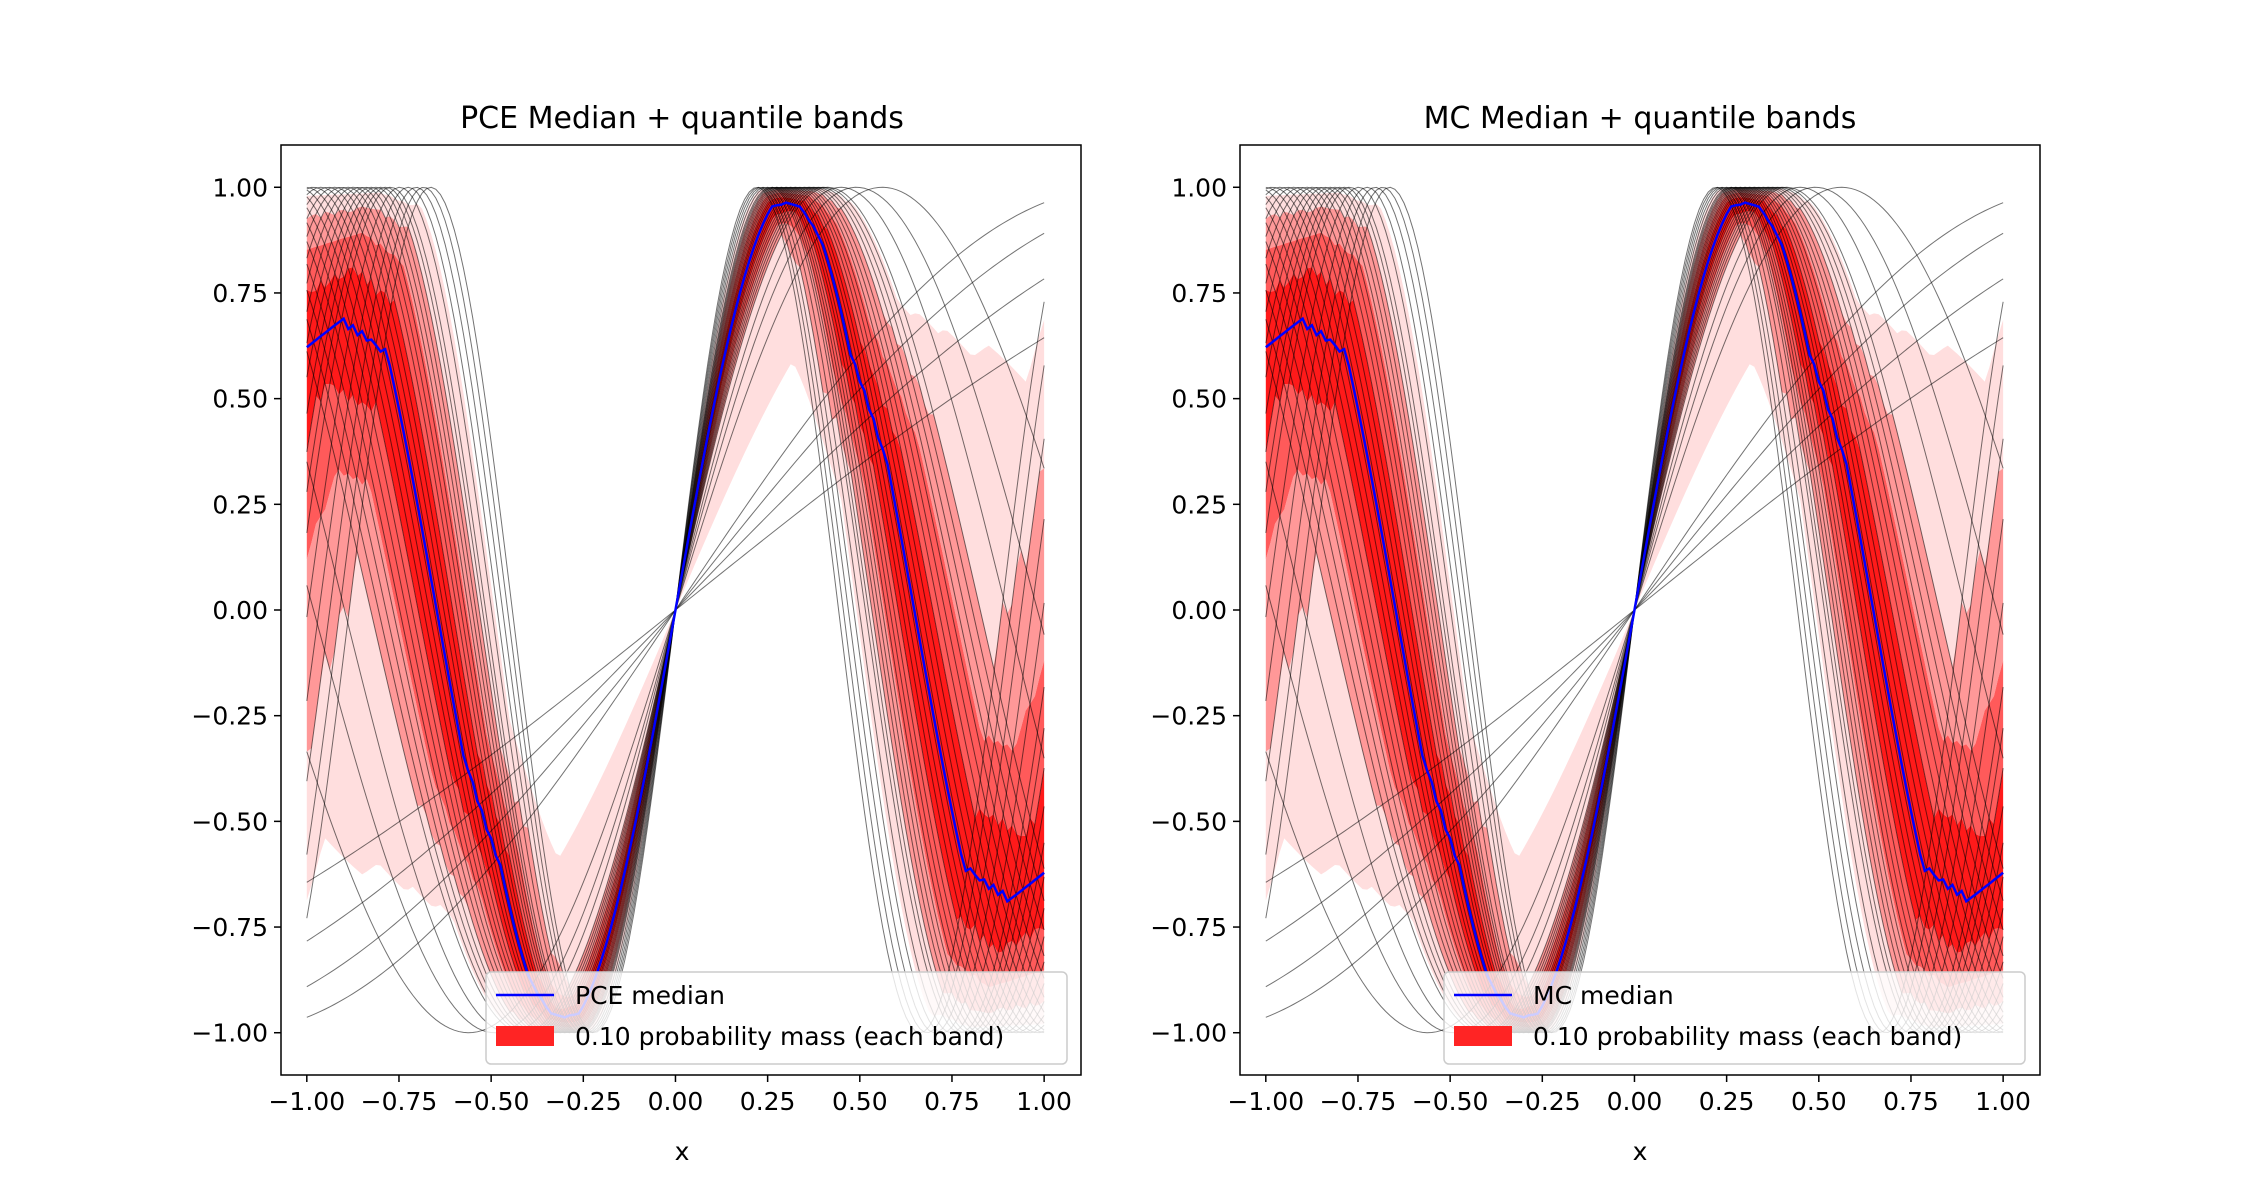 Image resolution: width=2250 pixels, height=1202 pixels. Describe the element at coordinates (682, 118) in the screenshot. I see `chart-title: PCE Median + quantile bands` at that location.